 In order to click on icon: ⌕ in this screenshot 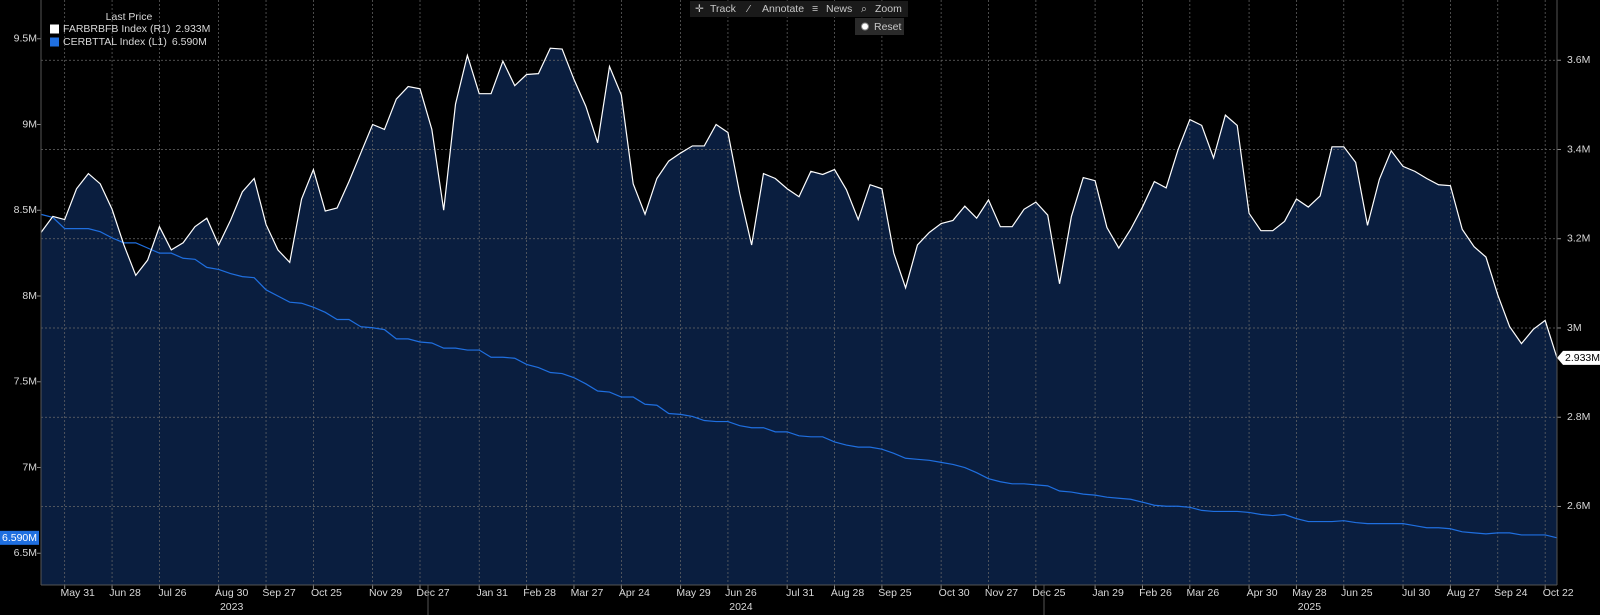, I will do `click(864, 9)`.